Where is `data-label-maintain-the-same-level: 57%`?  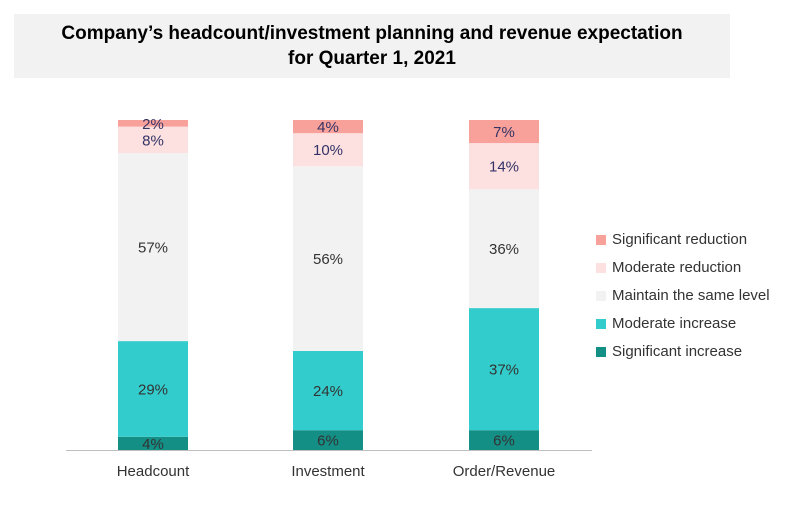
data-label-maintain-the-same-level: 57% is located at coordinates (153, 248).